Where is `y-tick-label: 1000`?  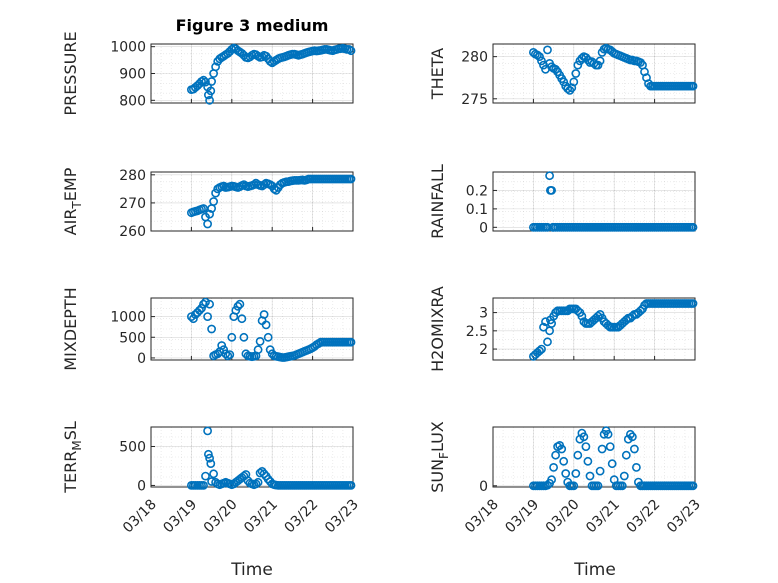
y-tick-label: 1000 is located at coordinates (128, 48).